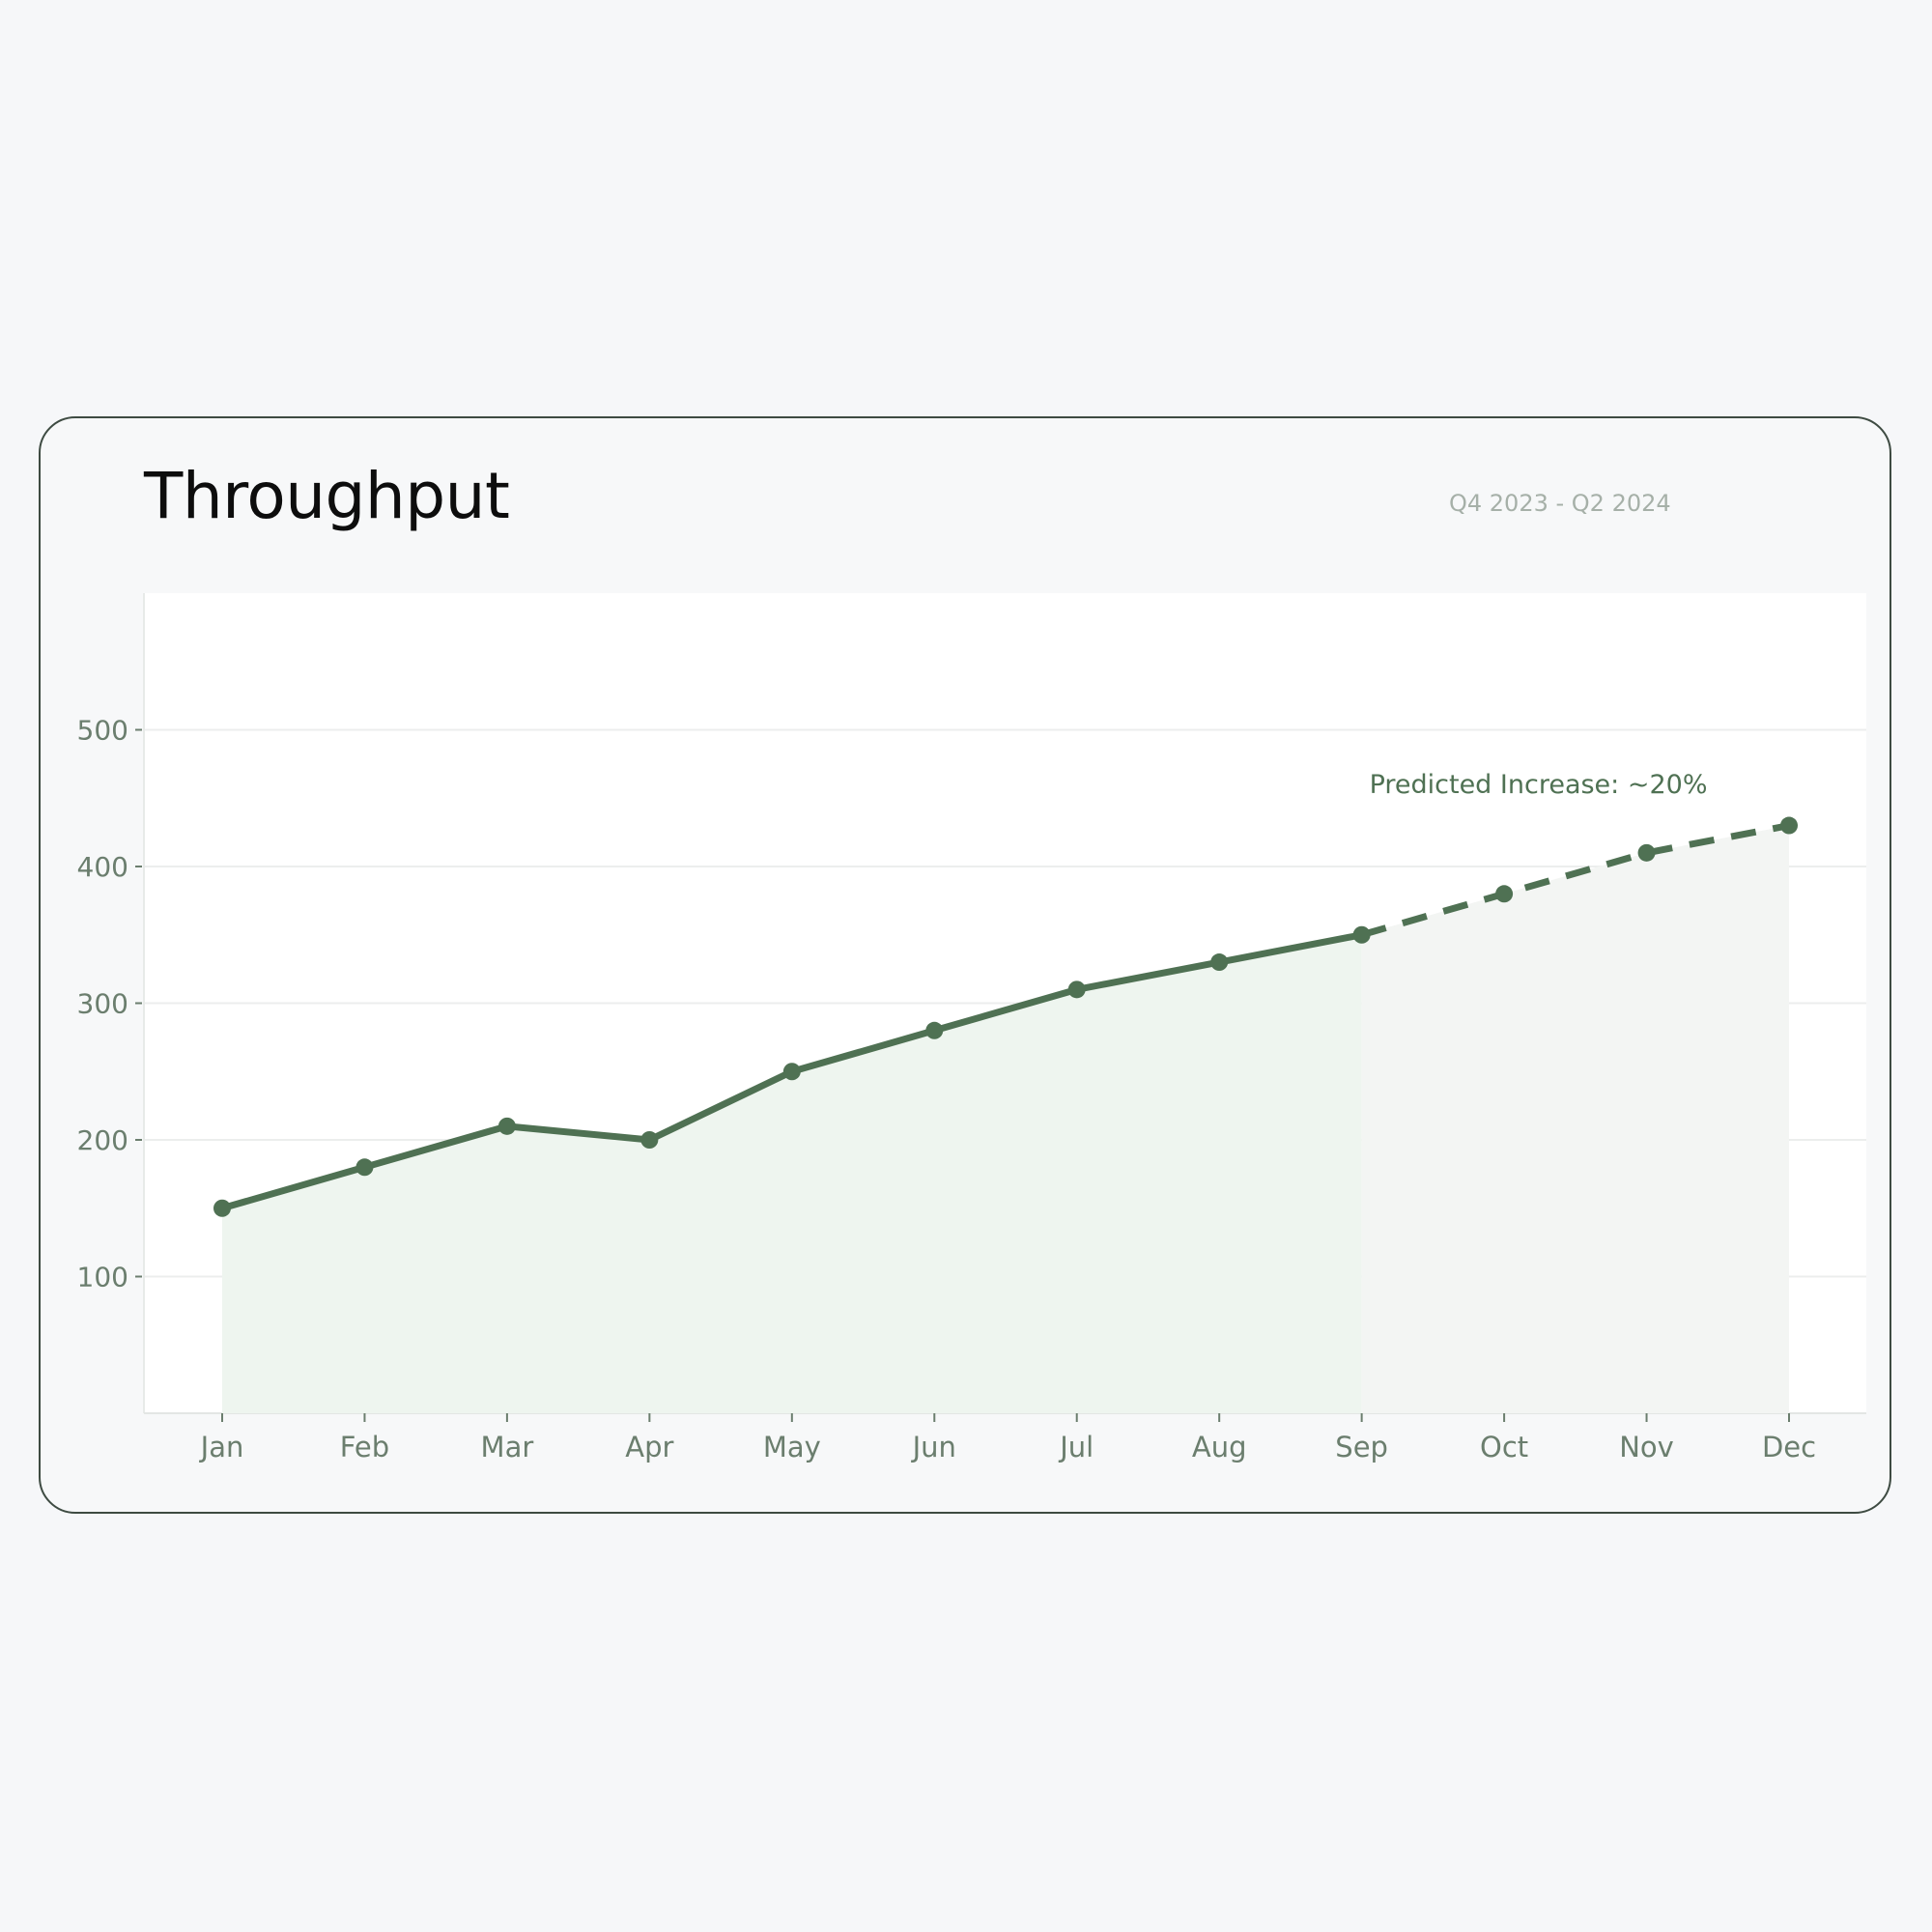 Image resolution: width=1932 pixels, height=1932 pixels. What do you see at coordinates (1076, 1447) in the screenshot?
I see `x-tick-label-jul: Jul` at bounding box center [1076, 1447].